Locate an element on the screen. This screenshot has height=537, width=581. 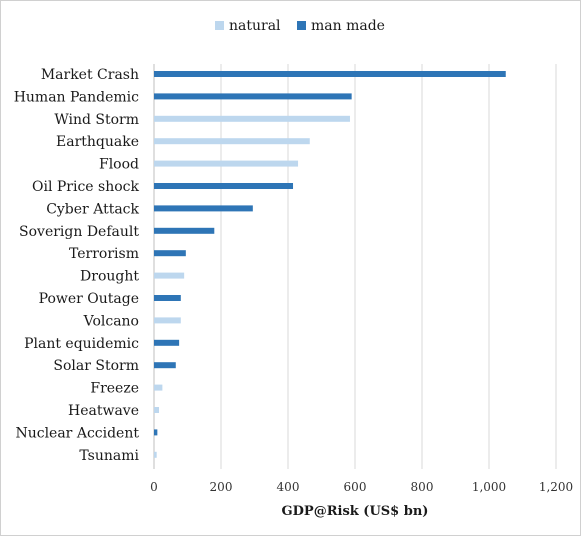
bar-volcano is located at coordinates (167, 320).